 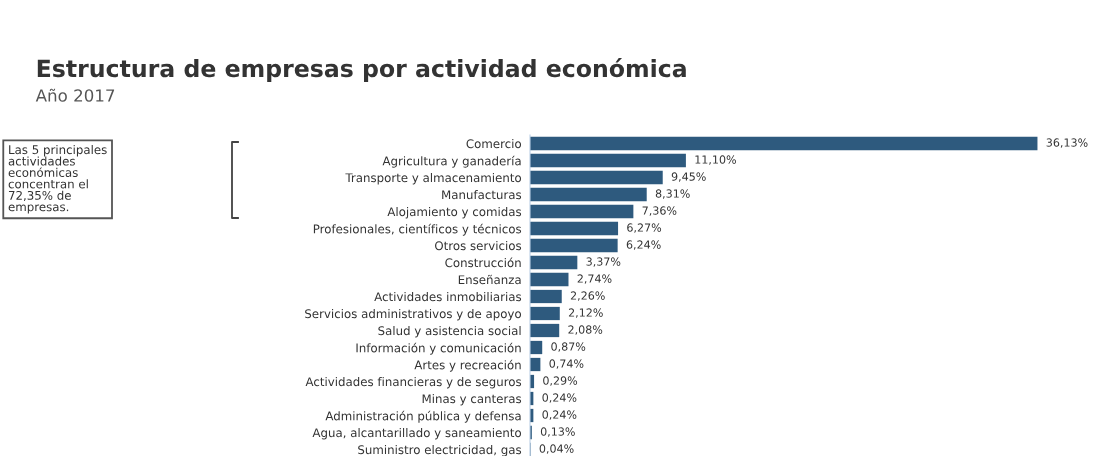 I want to click on y-tick-label: Manufacturas, so click(x=482, y=195).